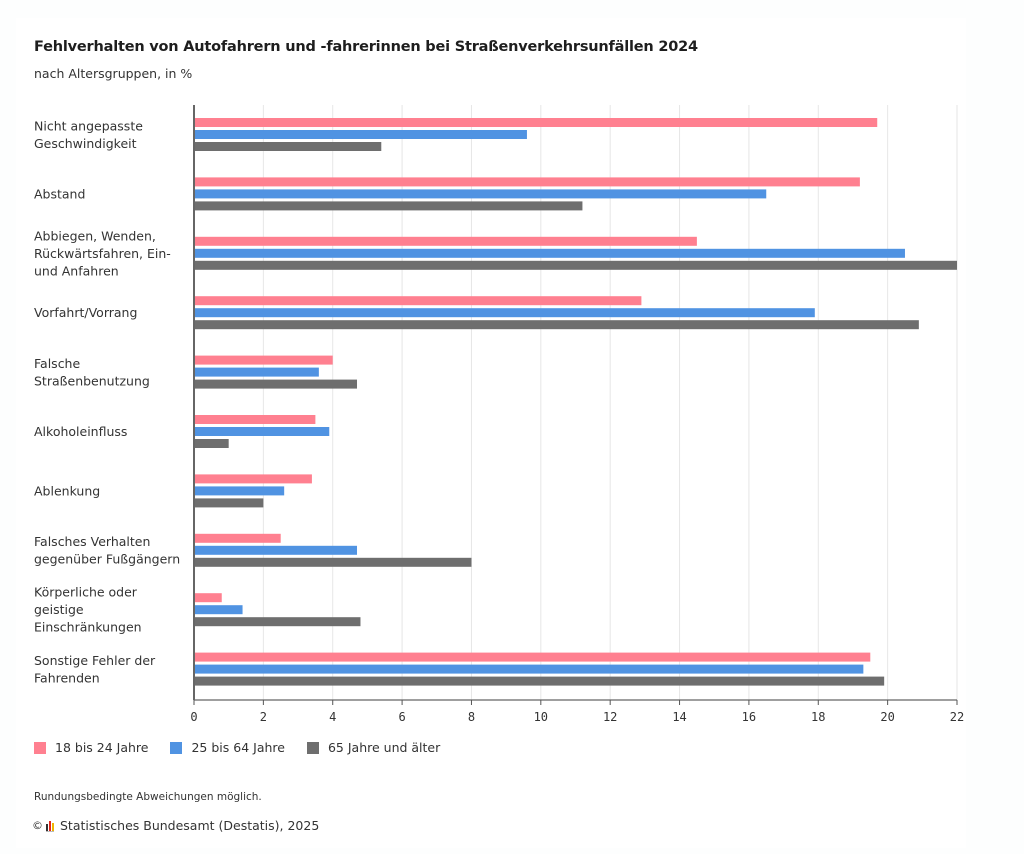 This screenshot has height=854, width=1024. I want to click on category-label-line: Falsche, so click(57, 363).